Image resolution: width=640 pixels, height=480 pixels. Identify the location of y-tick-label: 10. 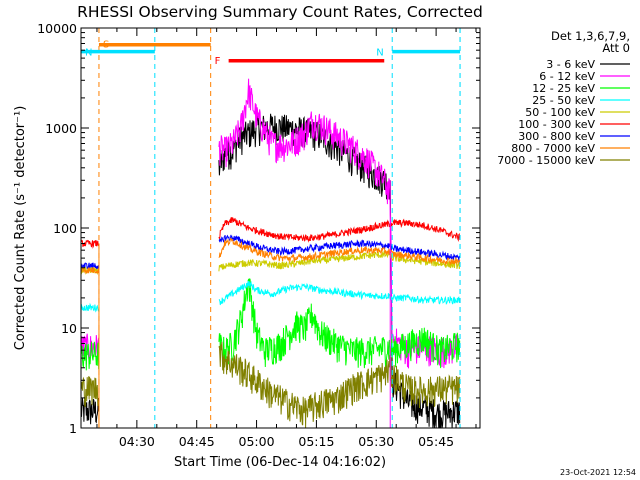
(69, 328).